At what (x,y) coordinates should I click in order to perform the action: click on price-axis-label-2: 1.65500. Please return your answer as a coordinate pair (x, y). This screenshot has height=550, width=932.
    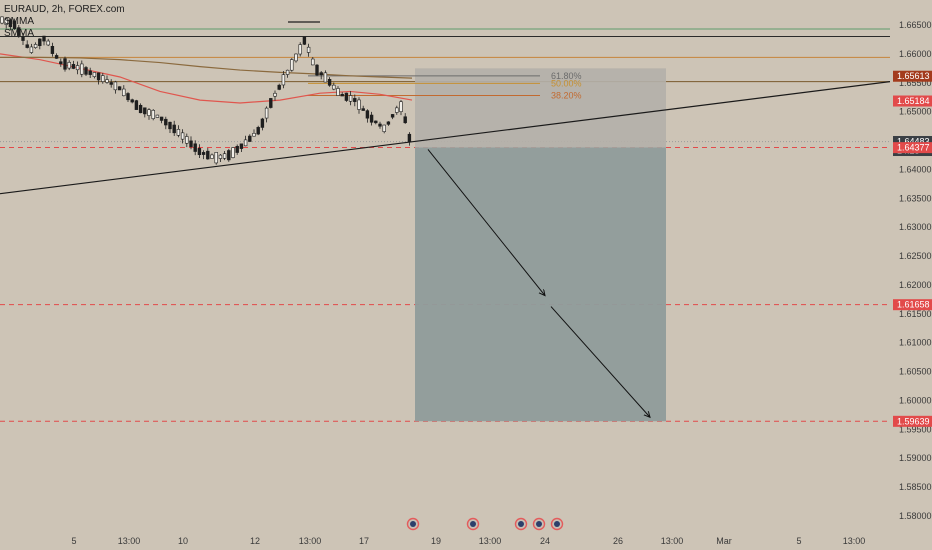
    Looking at the image, I should click on (915, 83).